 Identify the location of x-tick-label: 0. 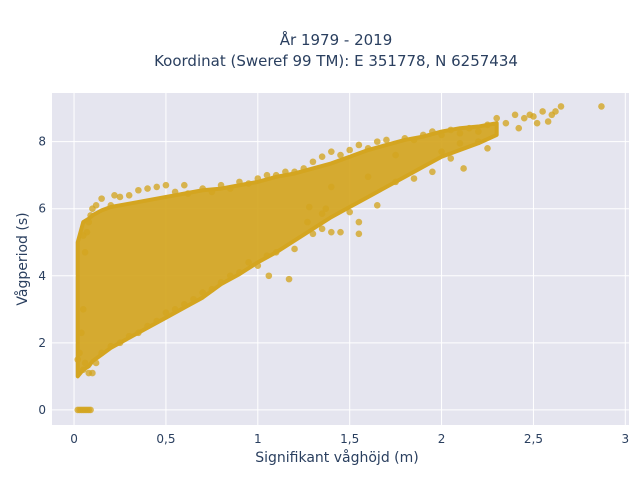
(74, 439).